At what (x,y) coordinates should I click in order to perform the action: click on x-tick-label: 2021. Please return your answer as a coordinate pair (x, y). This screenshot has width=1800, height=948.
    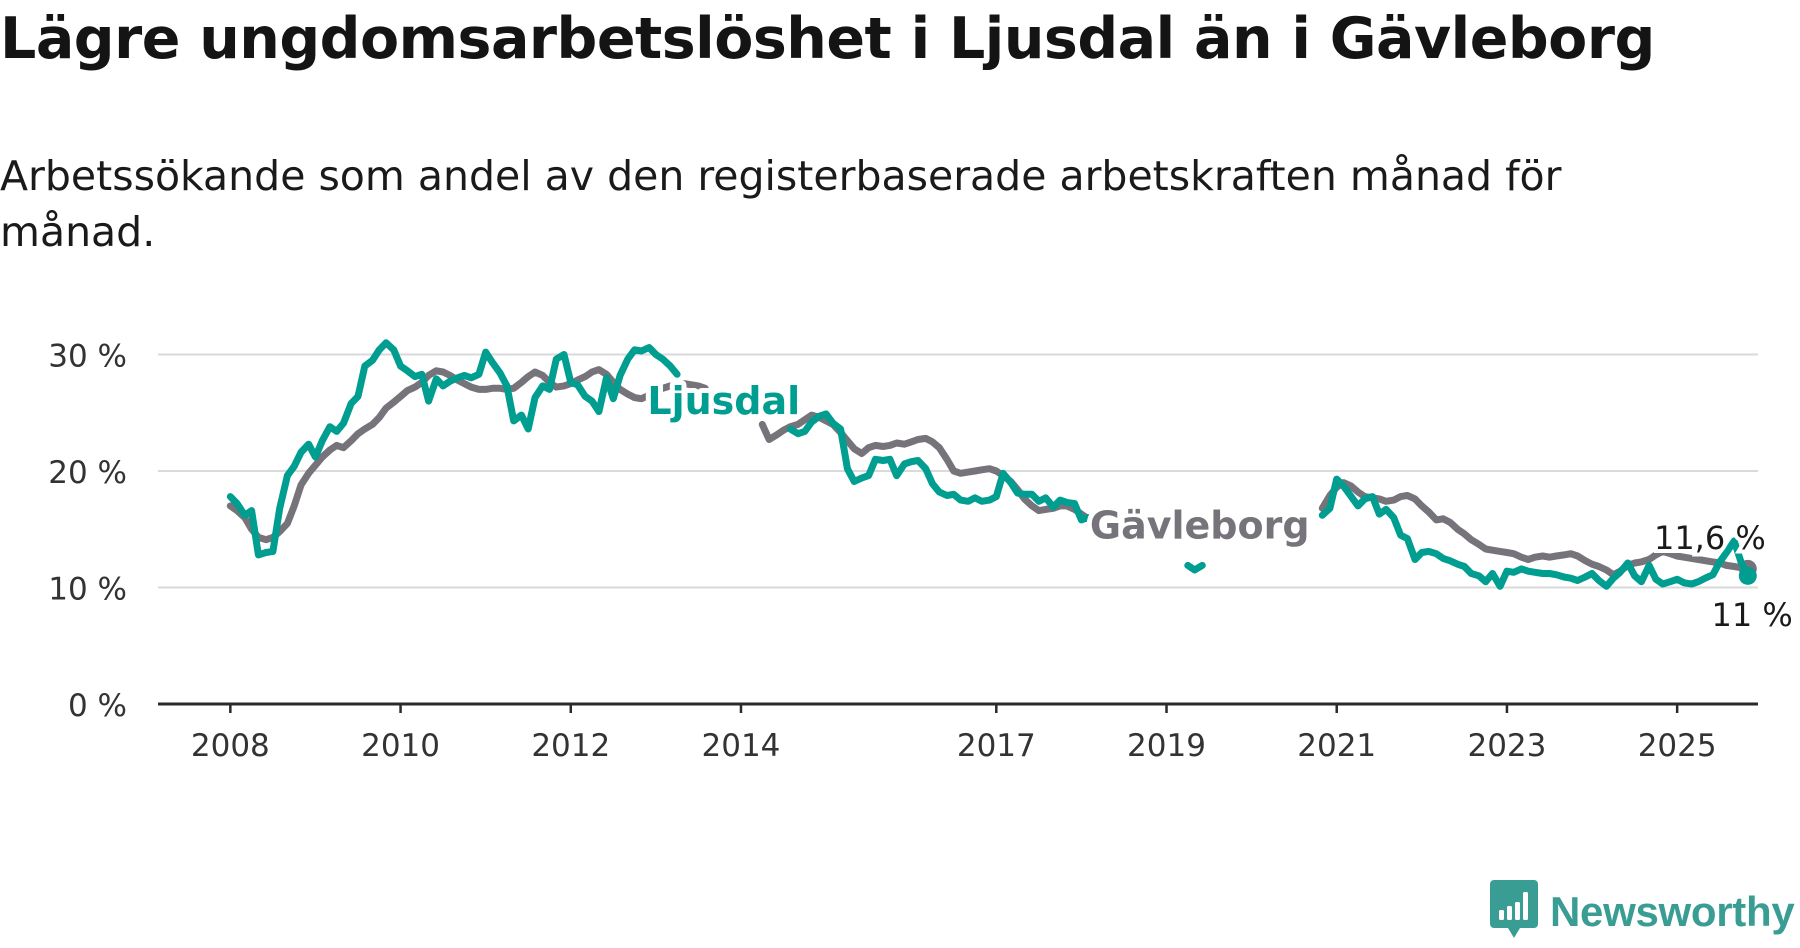
    Looking at the image, I should click on (1336, 746).